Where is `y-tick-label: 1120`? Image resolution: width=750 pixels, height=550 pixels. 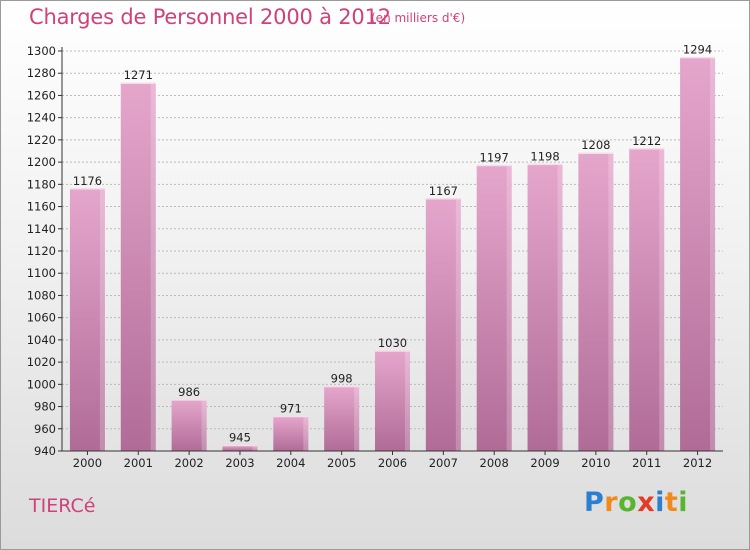
y-tick-label: 1120 is located at coordinates (41, 251).